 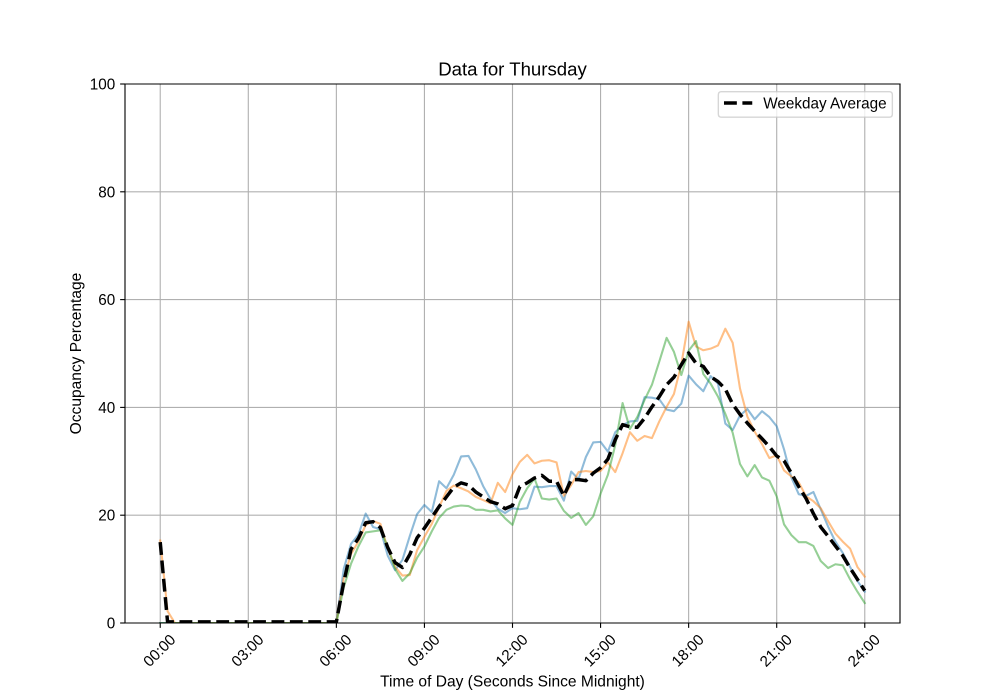 I want to click on svg-text: Weekday Average, so click(x=824, y=103).